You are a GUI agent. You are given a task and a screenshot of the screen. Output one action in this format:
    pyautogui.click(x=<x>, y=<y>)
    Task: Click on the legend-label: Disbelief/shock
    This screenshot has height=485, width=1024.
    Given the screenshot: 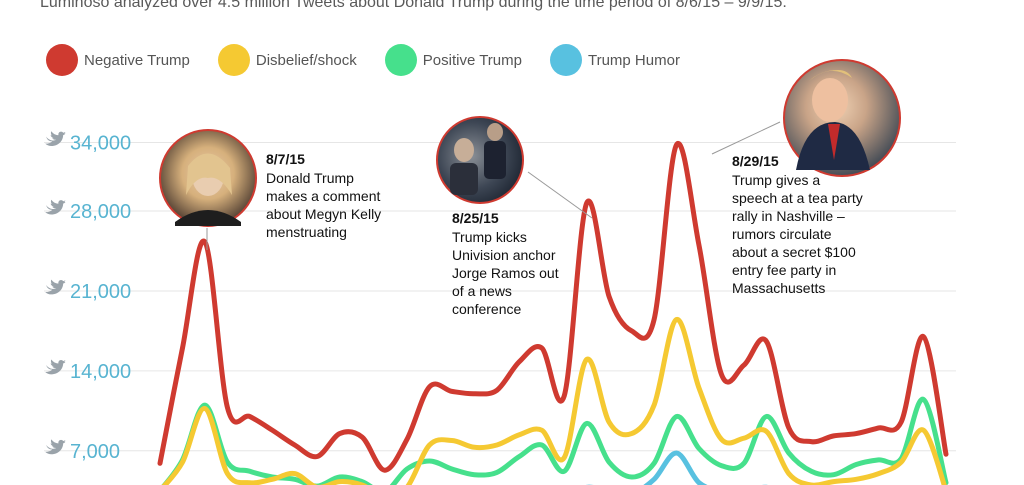 What is the action you would take?
    pyautogui.click(x=306, y=60)
    